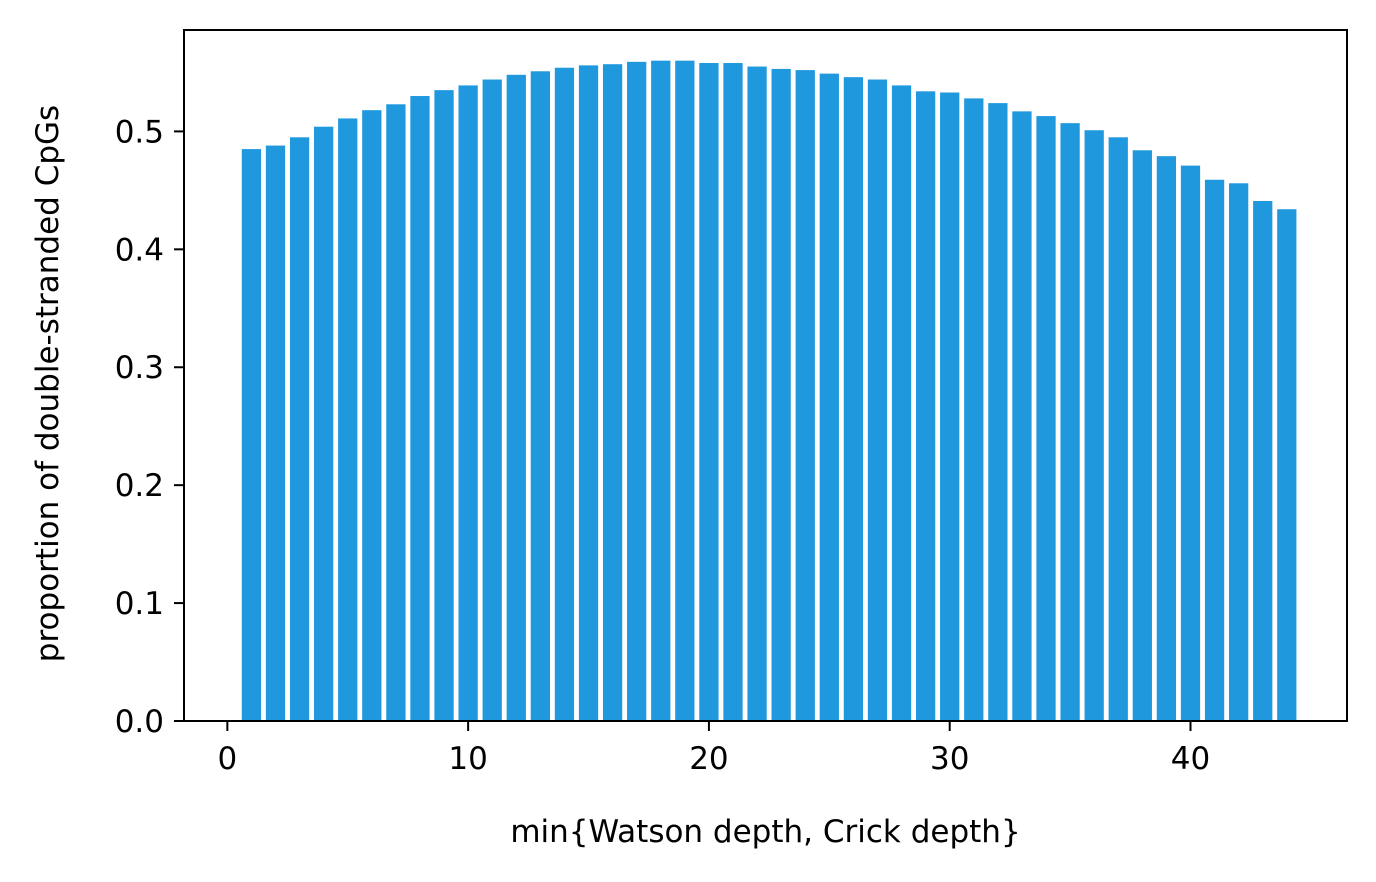 The width and height of the screenshot is (1376, 882). I want to click on y-tick-label: 0.2, so click(139, 486).